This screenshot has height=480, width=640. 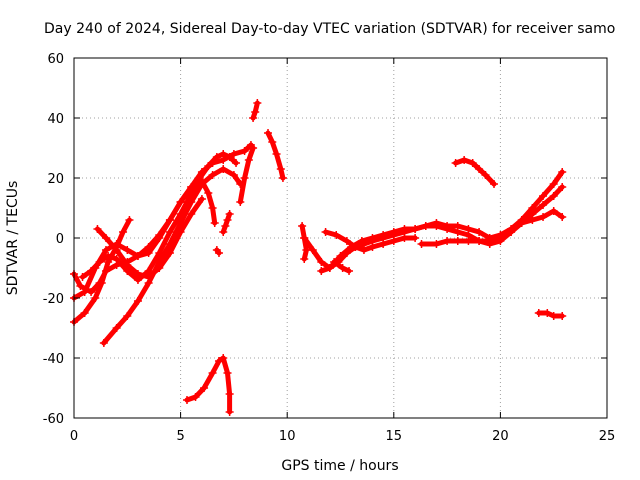 I want to click on series-arc12, so click(x=304, y=242).